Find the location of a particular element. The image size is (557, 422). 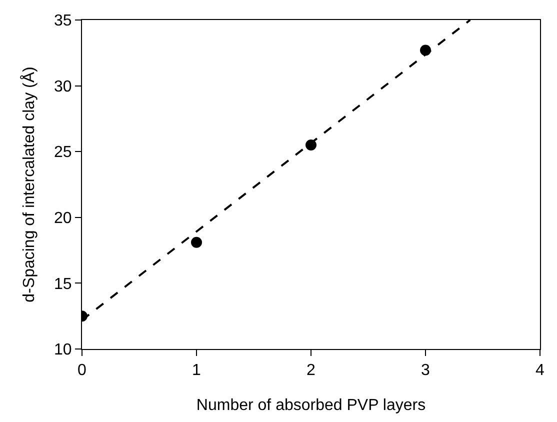

y-tick-label: 30 is located at coordinates (63, 87).